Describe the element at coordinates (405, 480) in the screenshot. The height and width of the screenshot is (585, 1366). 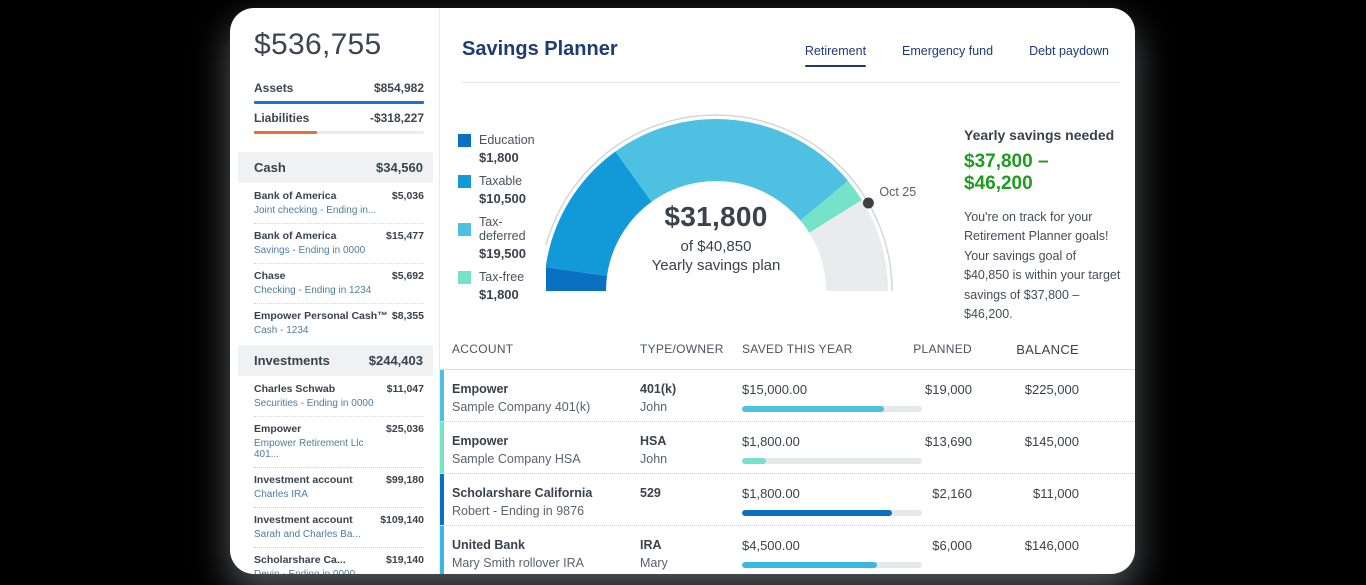
I see `account-balance: $99,180` at that location.